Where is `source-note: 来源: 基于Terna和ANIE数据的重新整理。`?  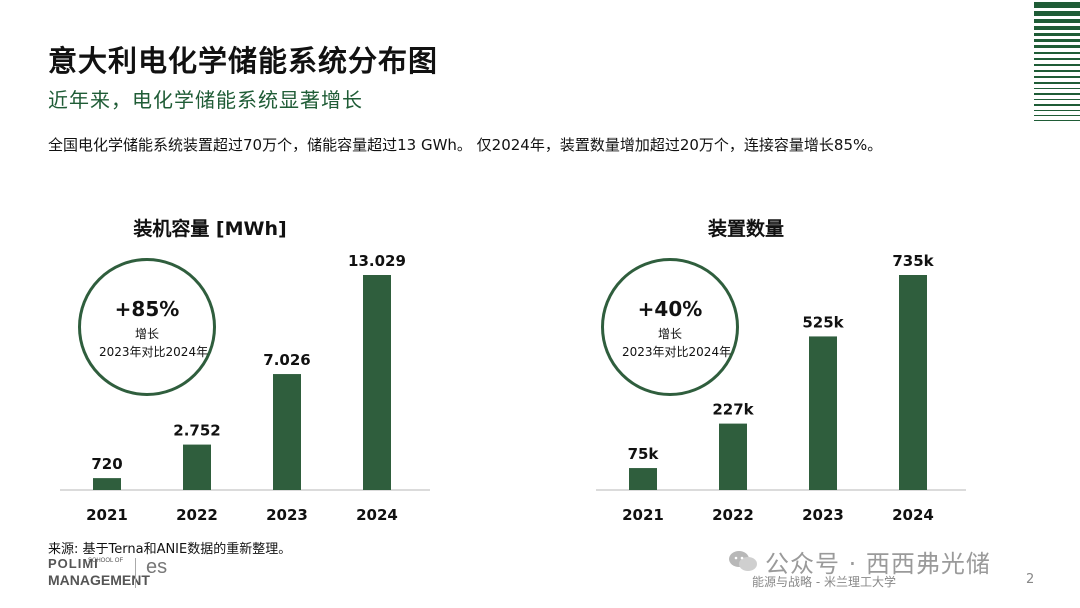
source-note: 来源: 基于Terna和ANIE数据的重新整理。 is located at coordinates (170, 549).